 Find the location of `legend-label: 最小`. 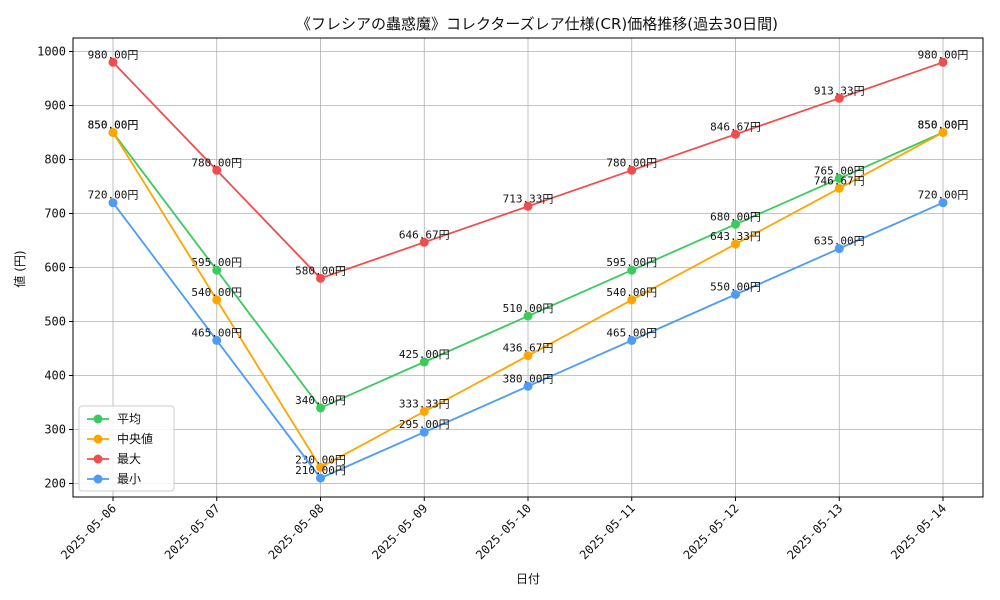

legend-label: 最小 is located at coordinates (129, 479).